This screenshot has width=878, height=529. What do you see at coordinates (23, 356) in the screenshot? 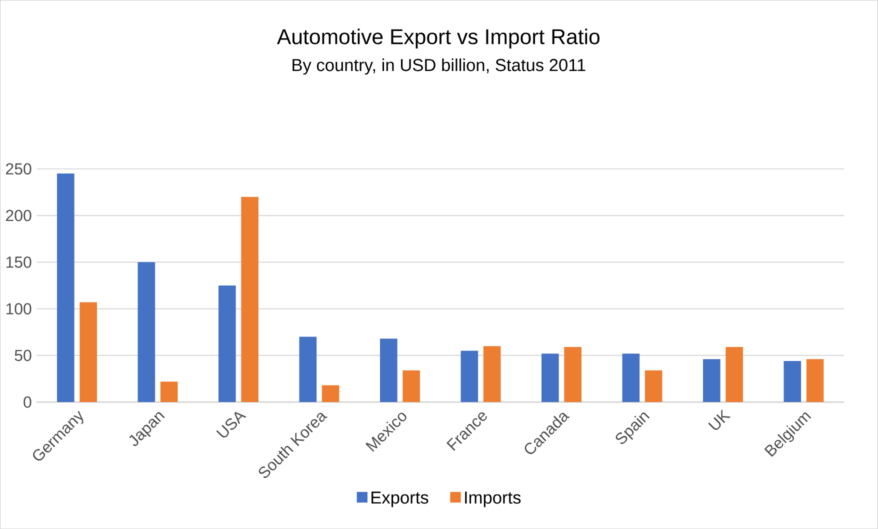
I see `y-tick-label: 50` at bounding box center [23, 356].